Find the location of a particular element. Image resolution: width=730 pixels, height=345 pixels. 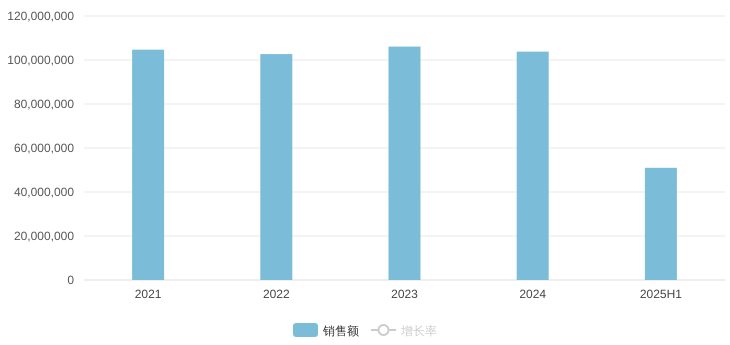

y-tick-label: 0 is located at coordinates (70, 280).